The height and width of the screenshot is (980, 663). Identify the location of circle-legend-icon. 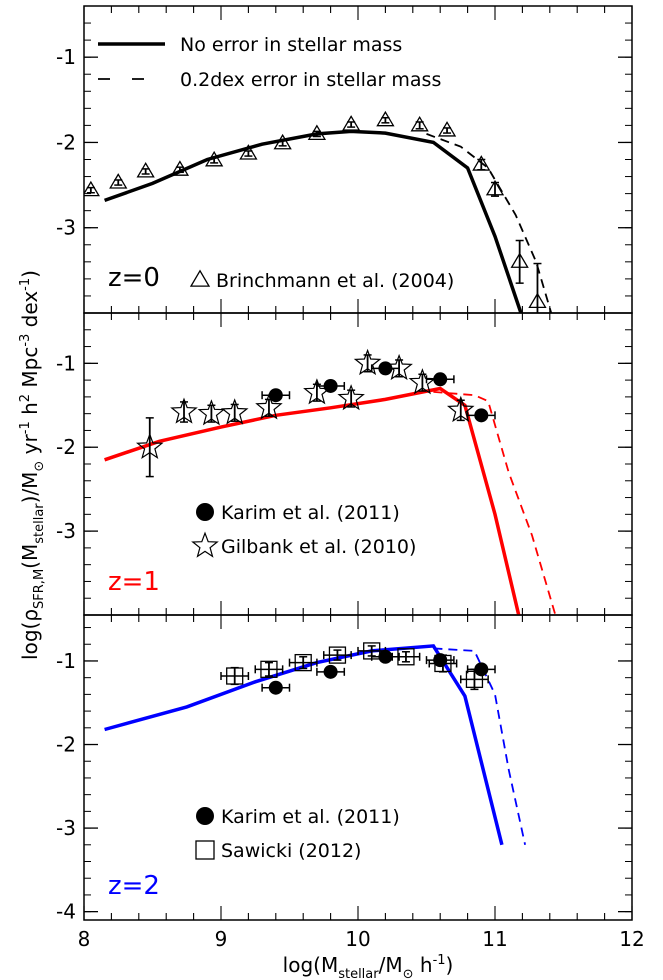
(205, 512).